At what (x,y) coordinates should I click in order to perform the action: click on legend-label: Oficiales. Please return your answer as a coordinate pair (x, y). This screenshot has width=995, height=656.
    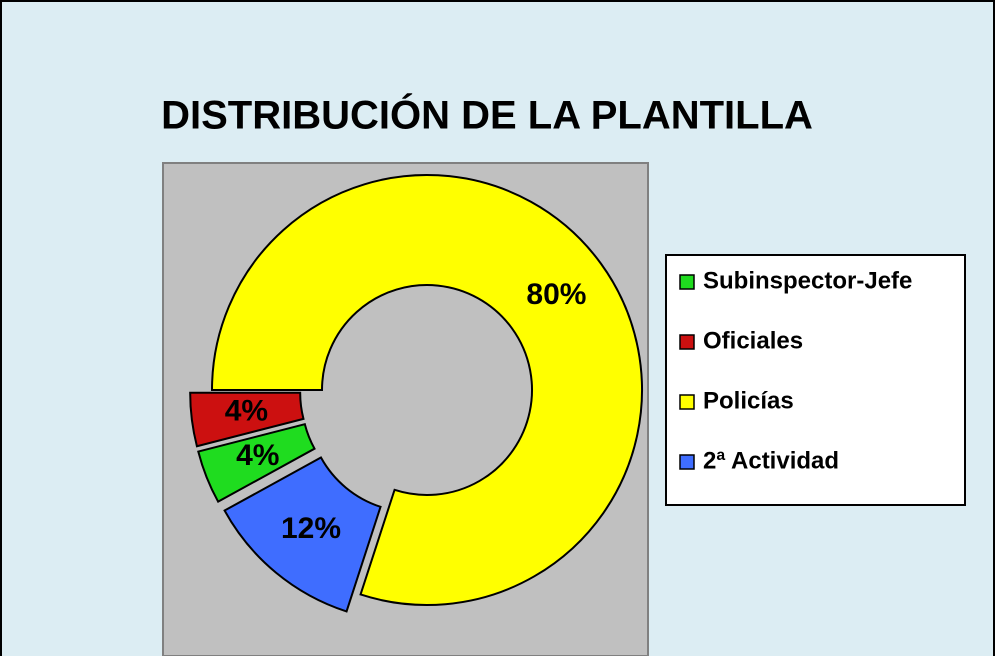
    Looking at the image, I should click on (753, 340).